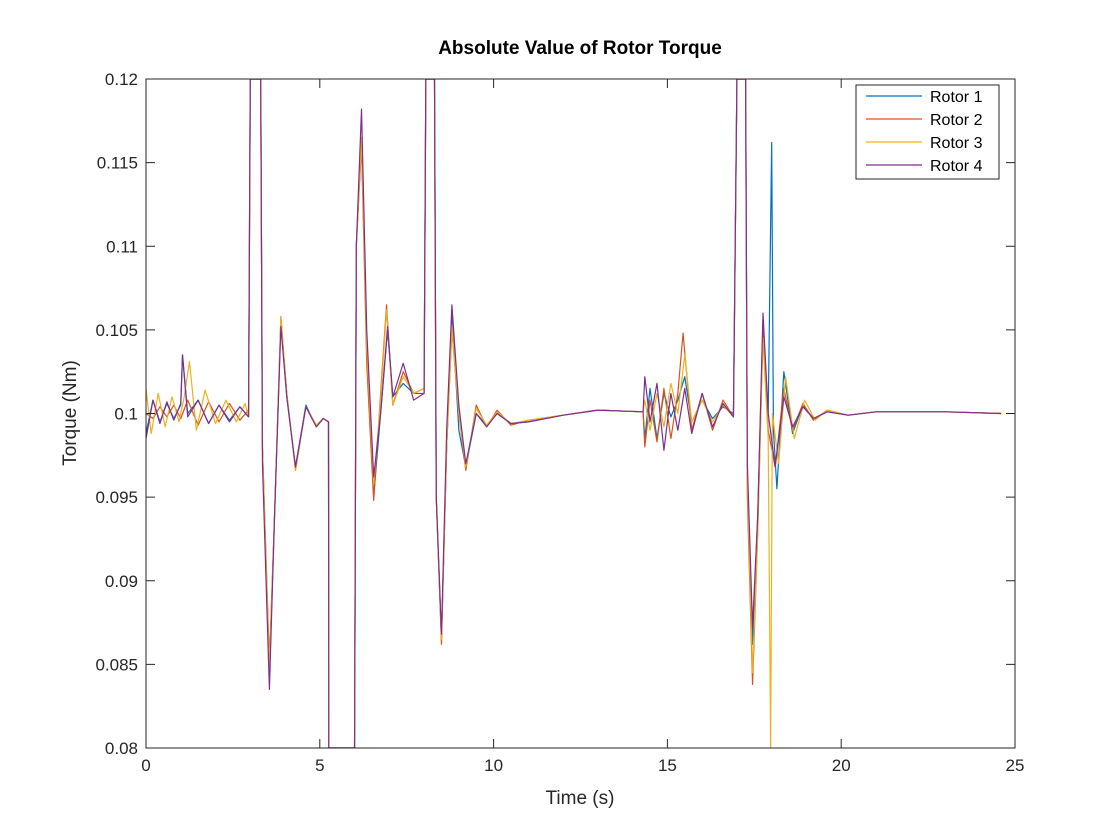 Image resolution: width=1120 pixels, height=840 pixels. Describe the element at coordinates (117, 163) in the screenshot. I see `y-tick-label: 0.115` at that location.